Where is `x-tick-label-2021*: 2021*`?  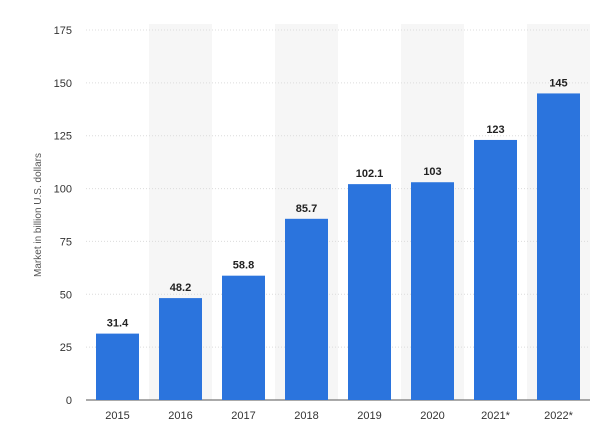
x-tick-label-2021*: 2021* is located at coordinates (495, 416).